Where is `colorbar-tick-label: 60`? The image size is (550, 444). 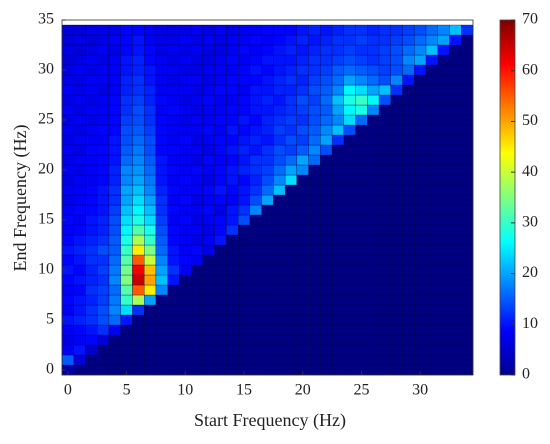
colorbar-tick-label: 60 is located at coordinates (530, 69).